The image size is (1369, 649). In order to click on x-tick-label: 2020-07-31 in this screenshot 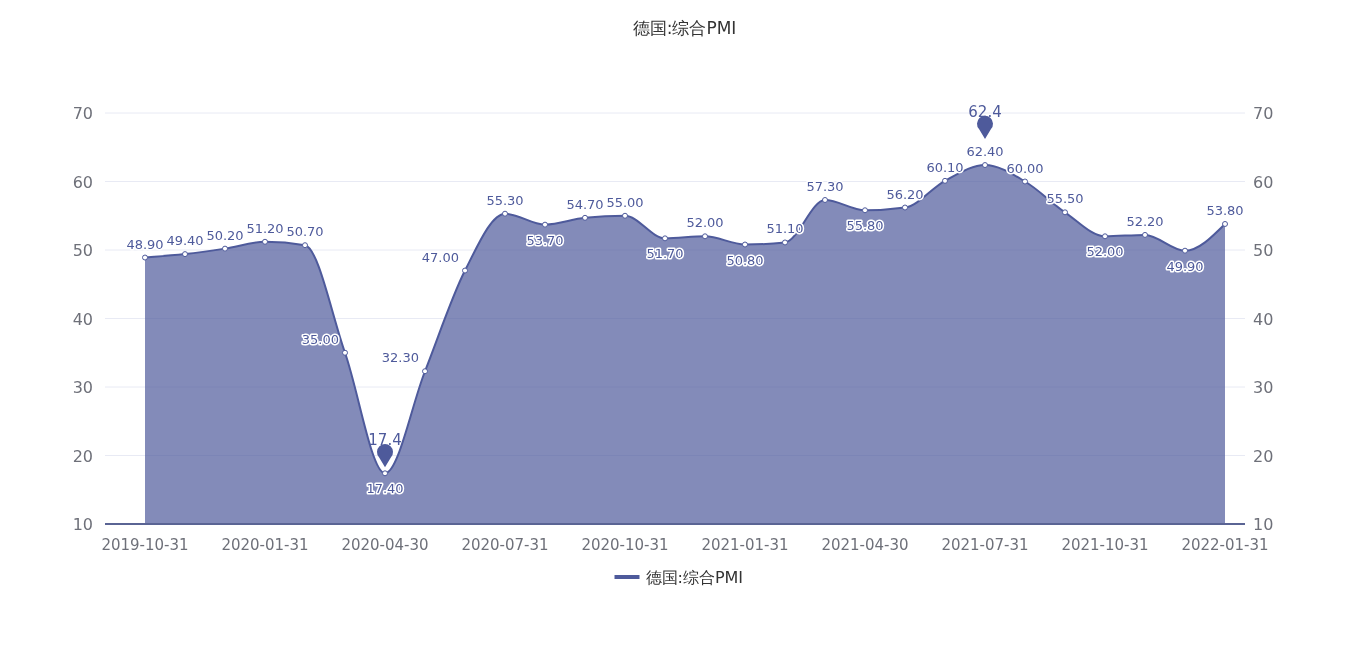, I will do `click(505, 545)`.